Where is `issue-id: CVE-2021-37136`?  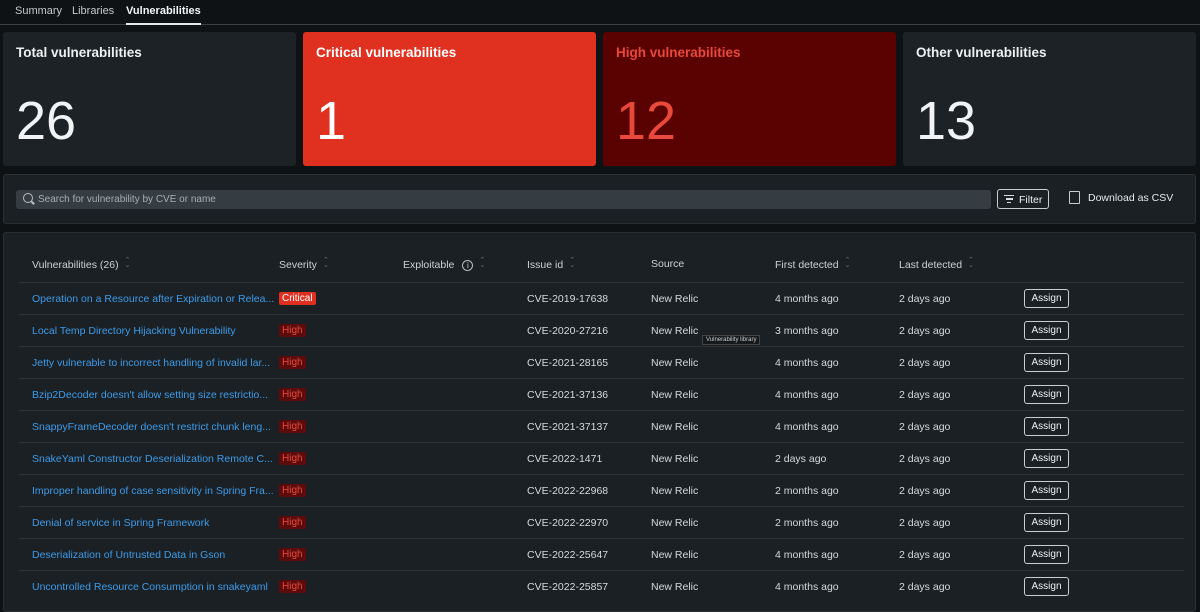
issue-id: CVE-2021-37136 is located at coordinates (568, 395).